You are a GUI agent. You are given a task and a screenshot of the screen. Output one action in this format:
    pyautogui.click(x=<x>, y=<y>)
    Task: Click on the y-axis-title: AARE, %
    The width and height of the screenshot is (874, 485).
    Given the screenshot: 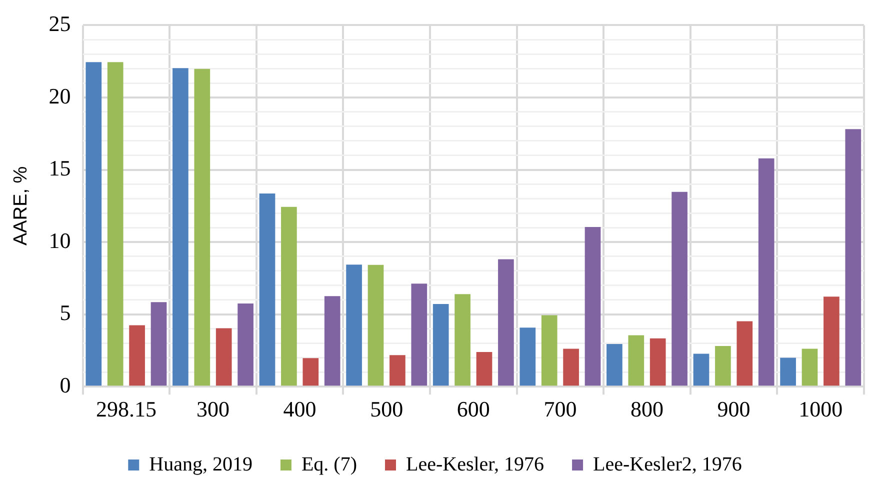 What is the action you would take?
    pyautogui.click(x=21, y=206)
    